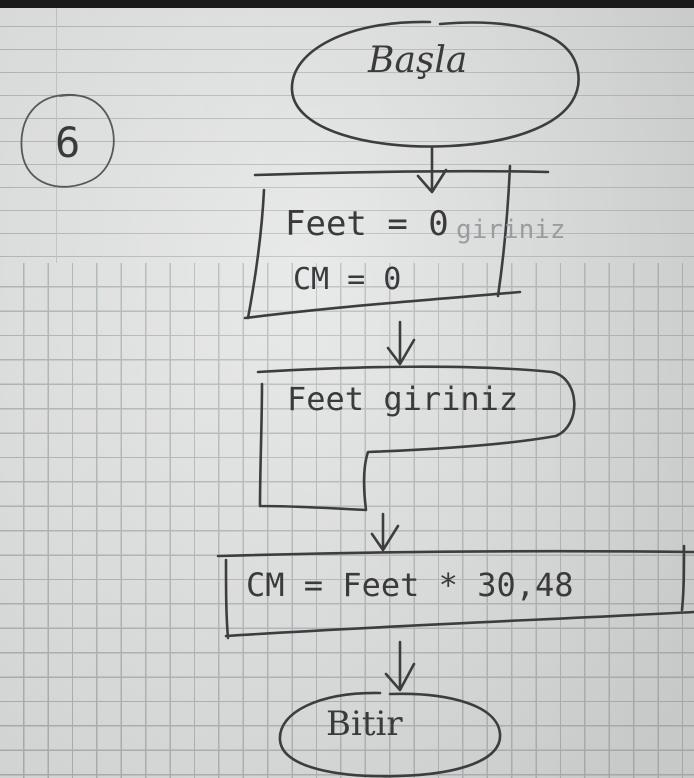  Describe the element at coordinates (432, 181) in the screenshot. I see `arrow-1-head` at that location.